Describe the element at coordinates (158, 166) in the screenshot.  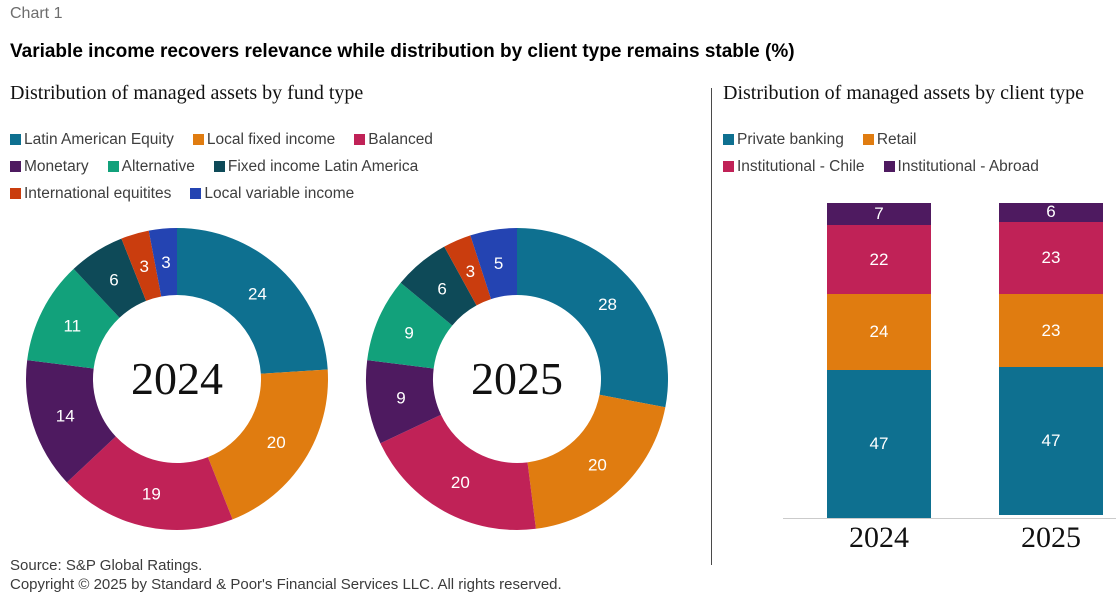
I see `legend-label: Alternative` at that location.